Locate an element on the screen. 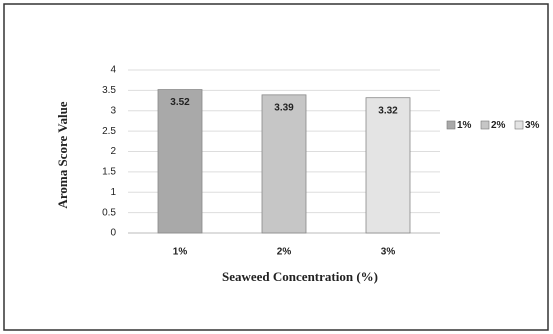 The image size is (553, 334). value-label: 3.52 is located at coordinates (180, 102).